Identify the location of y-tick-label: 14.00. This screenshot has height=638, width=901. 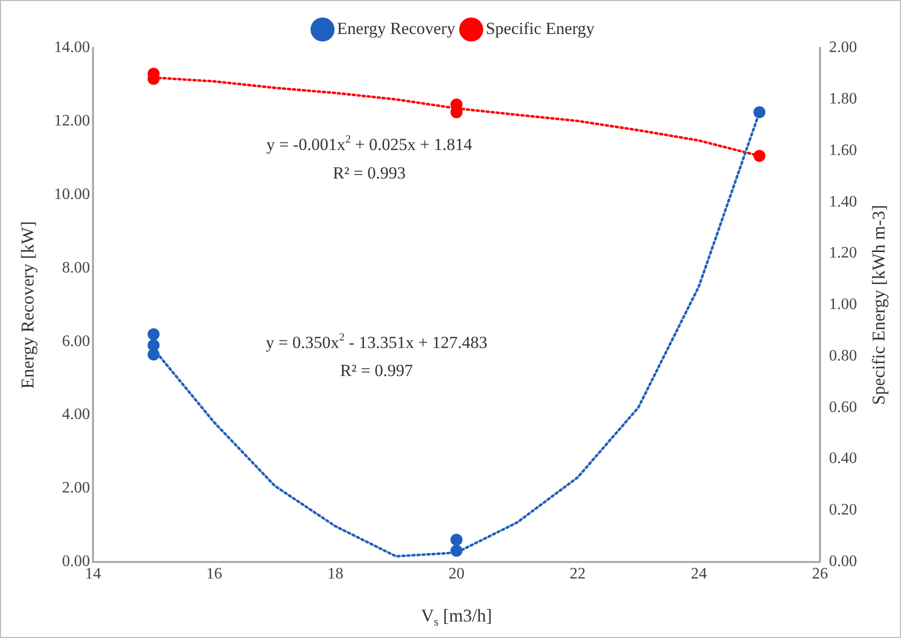
(72, 47).